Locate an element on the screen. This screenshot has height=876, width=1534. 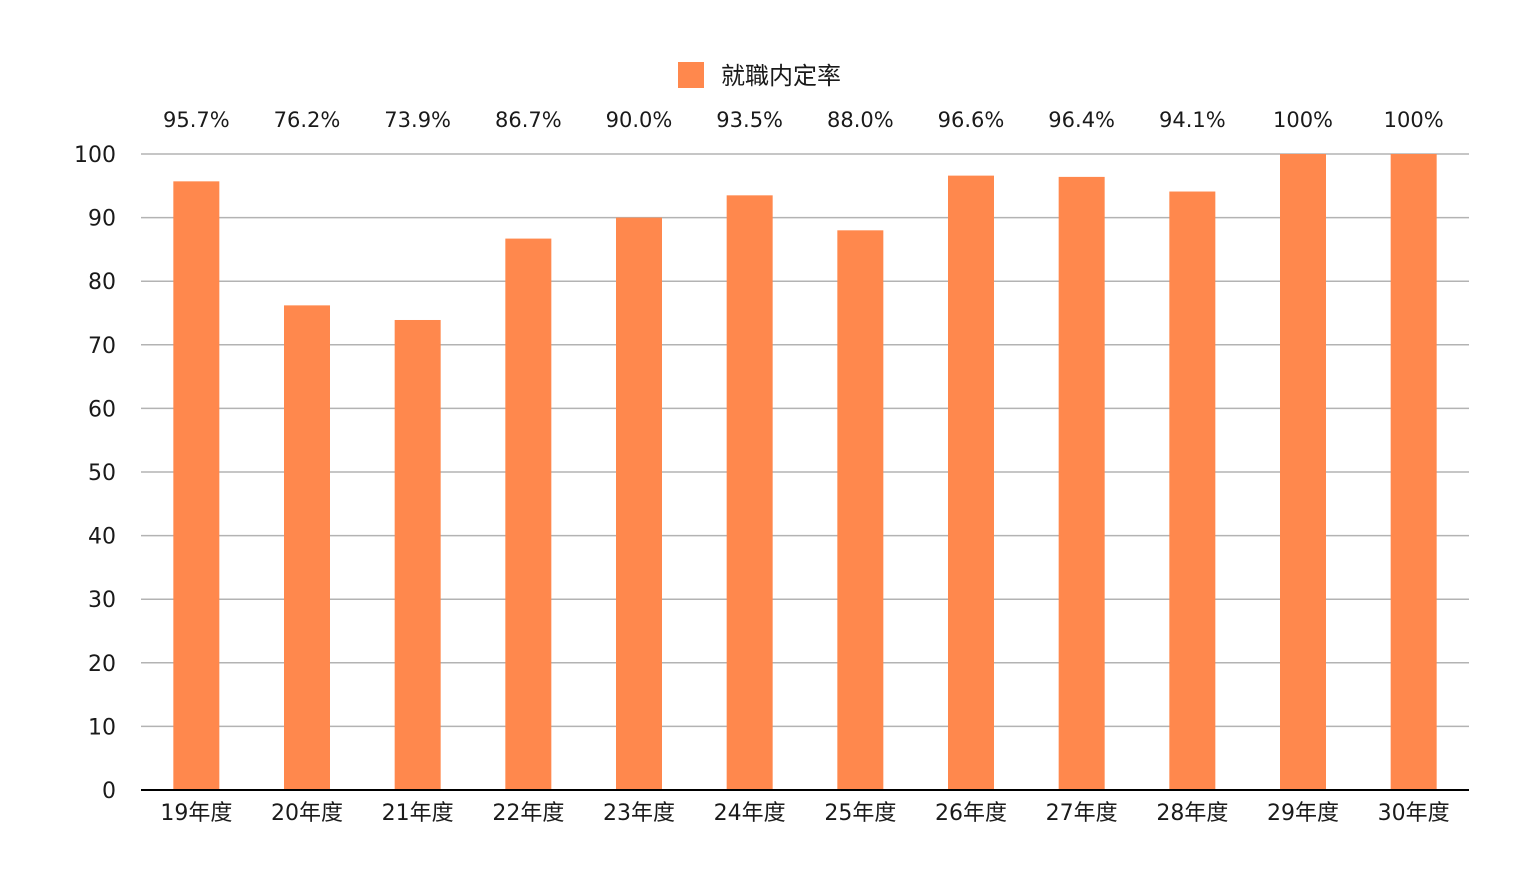
y-tick-label: 20 is located at coordinates (102, 664).